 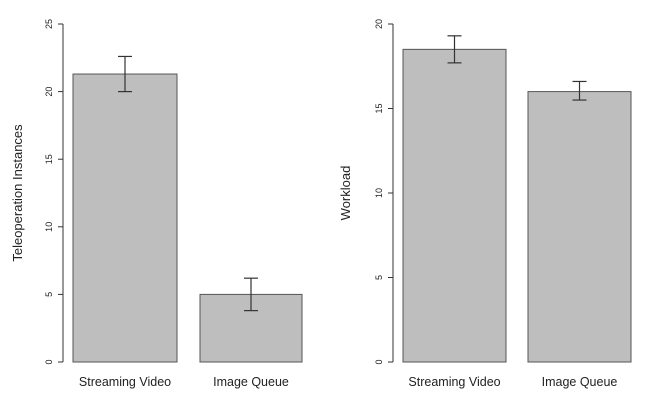 I want to click on y-axis-title: Teleoperation Instances, so click(x=17, y=193).